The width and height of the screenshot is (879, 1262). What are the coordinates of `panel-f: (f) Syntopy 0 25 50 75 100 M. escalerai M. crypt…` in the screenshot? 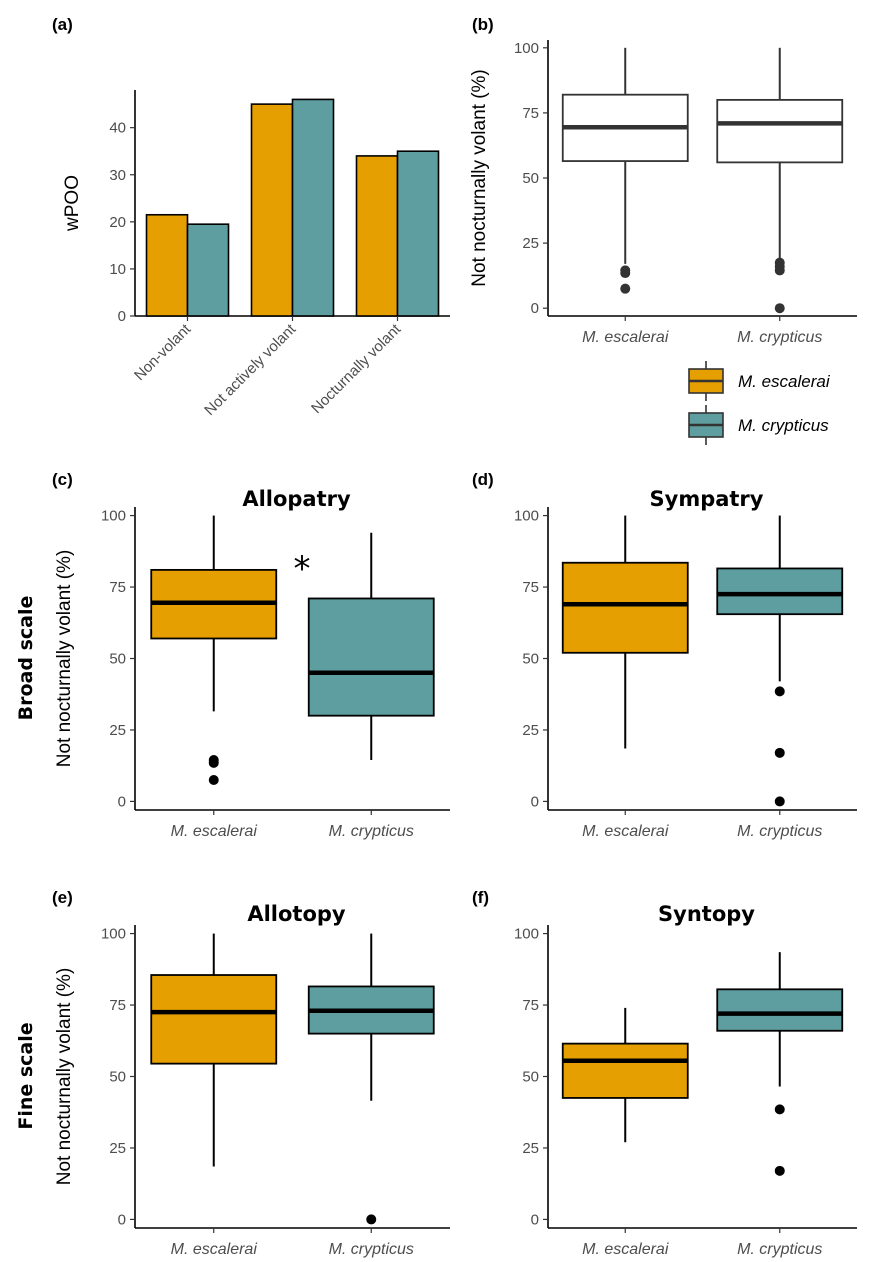 It's located at (664, 1073).